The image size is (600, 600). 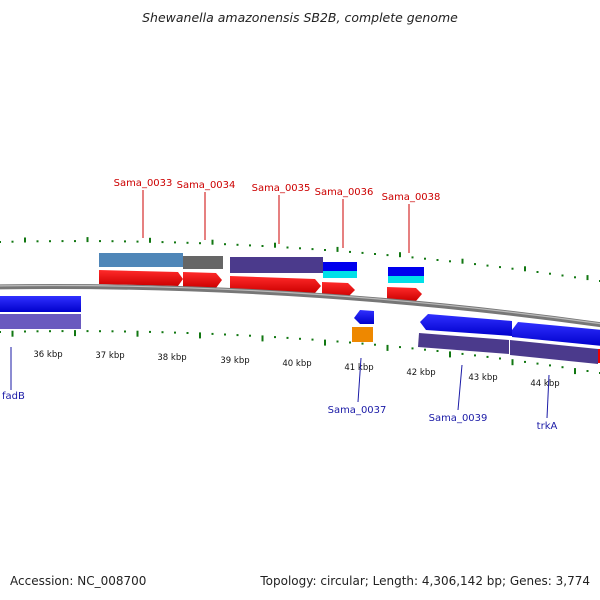 What do you see at coordinates (463, 343) in the screenshot?
I see `feature-sama0039-bar` at bounding box center [463, 343].